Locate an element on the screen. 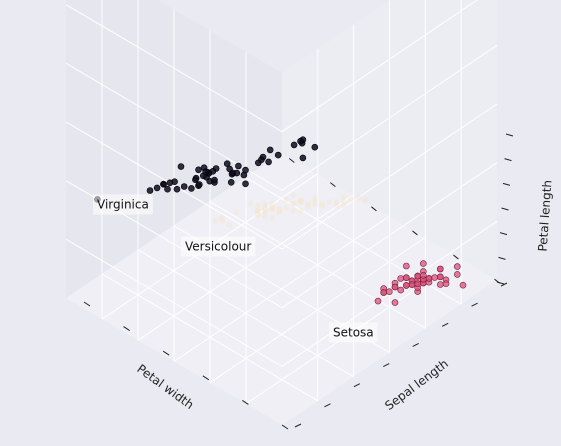 Image resolution: width=561 pixels, height=446 pixels. annotation-label: Versicolour is located at coordinates (218, 247).